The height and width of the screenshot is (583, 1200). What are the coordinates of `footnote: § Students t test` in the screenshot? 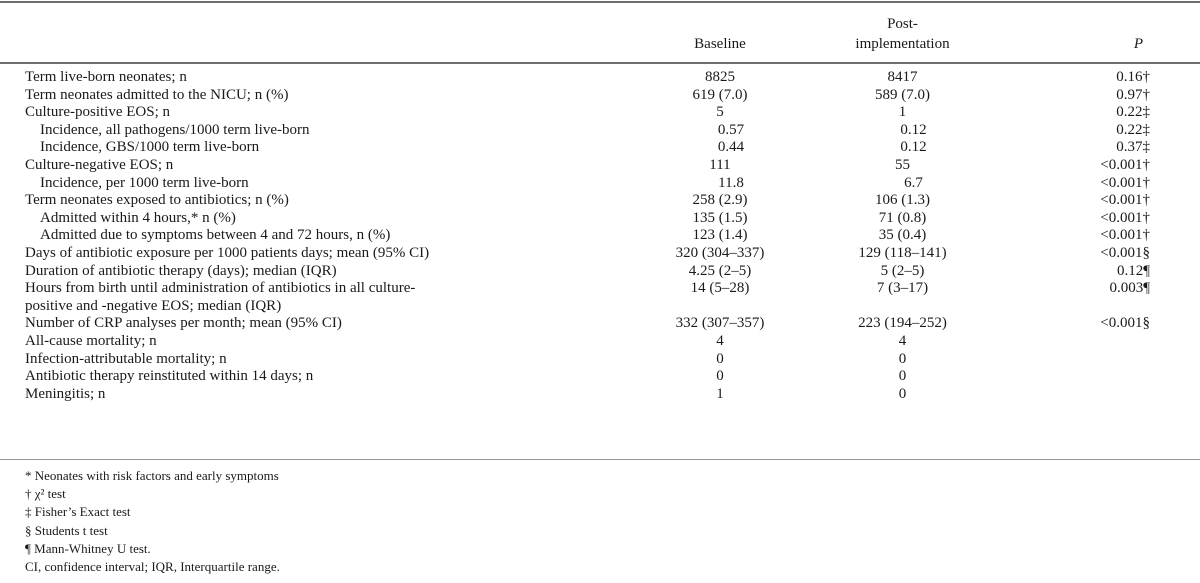 It's located at (66, 530).